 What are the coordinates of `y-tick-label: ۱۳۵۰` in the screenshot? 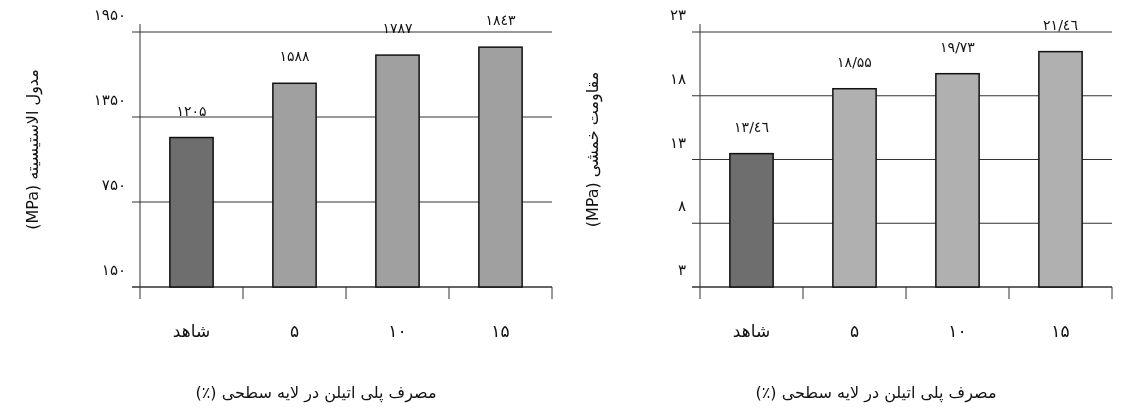 It's located at (109, 100).